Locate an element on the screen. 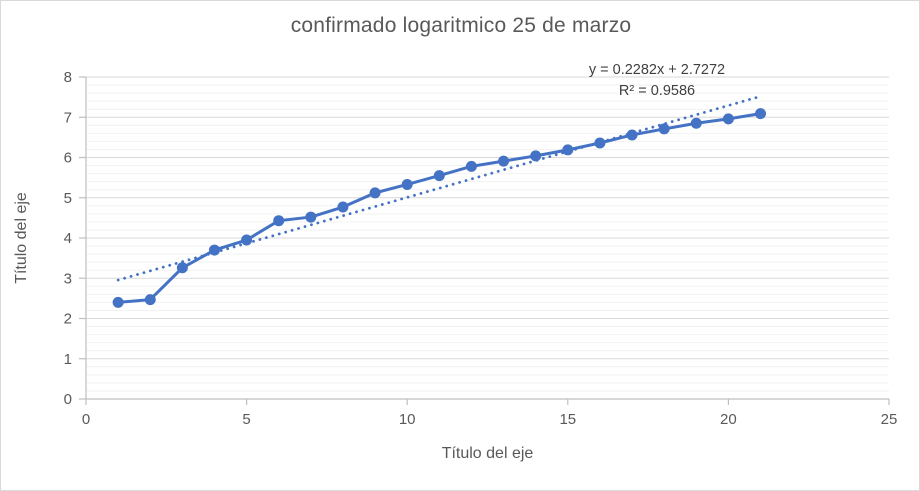 Image resolution: width=920 pixels, height=491 pixels. y-axis-title: Título del eje is located at coordinates (22, 238).